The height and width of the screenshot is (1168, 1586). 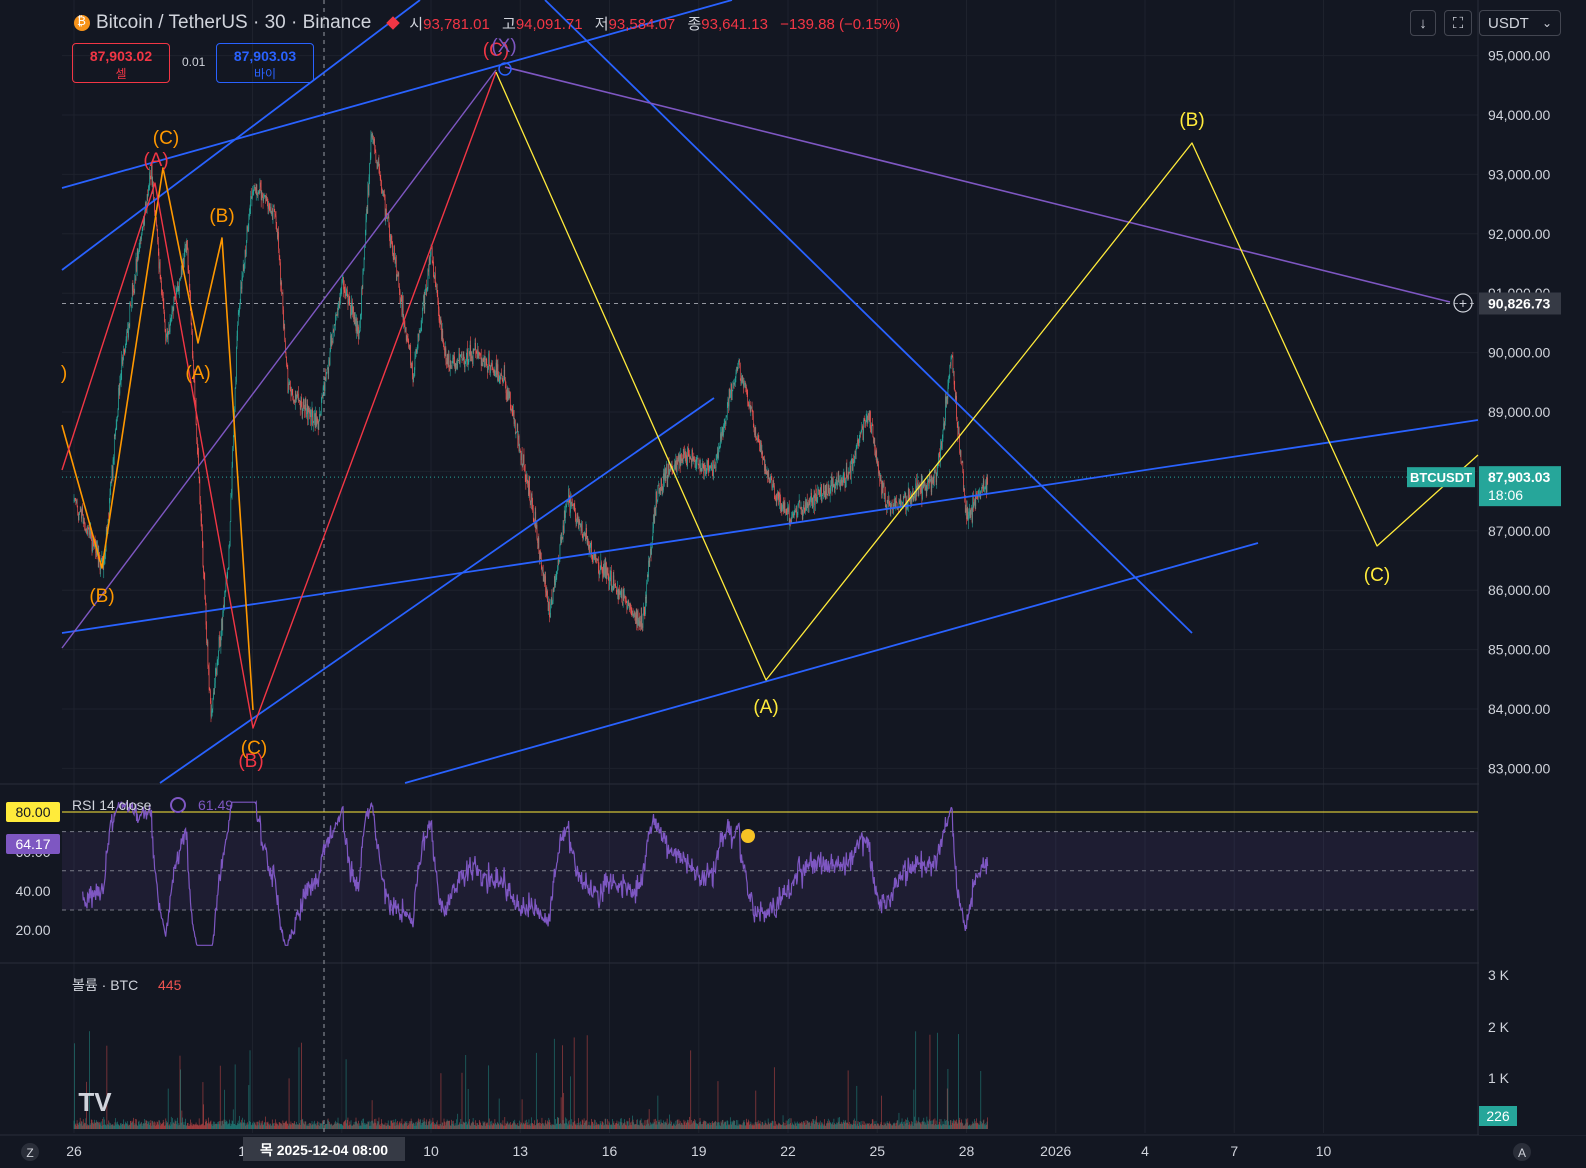 I want to click on download-icon: ↓, so click(x=1423, y=23).